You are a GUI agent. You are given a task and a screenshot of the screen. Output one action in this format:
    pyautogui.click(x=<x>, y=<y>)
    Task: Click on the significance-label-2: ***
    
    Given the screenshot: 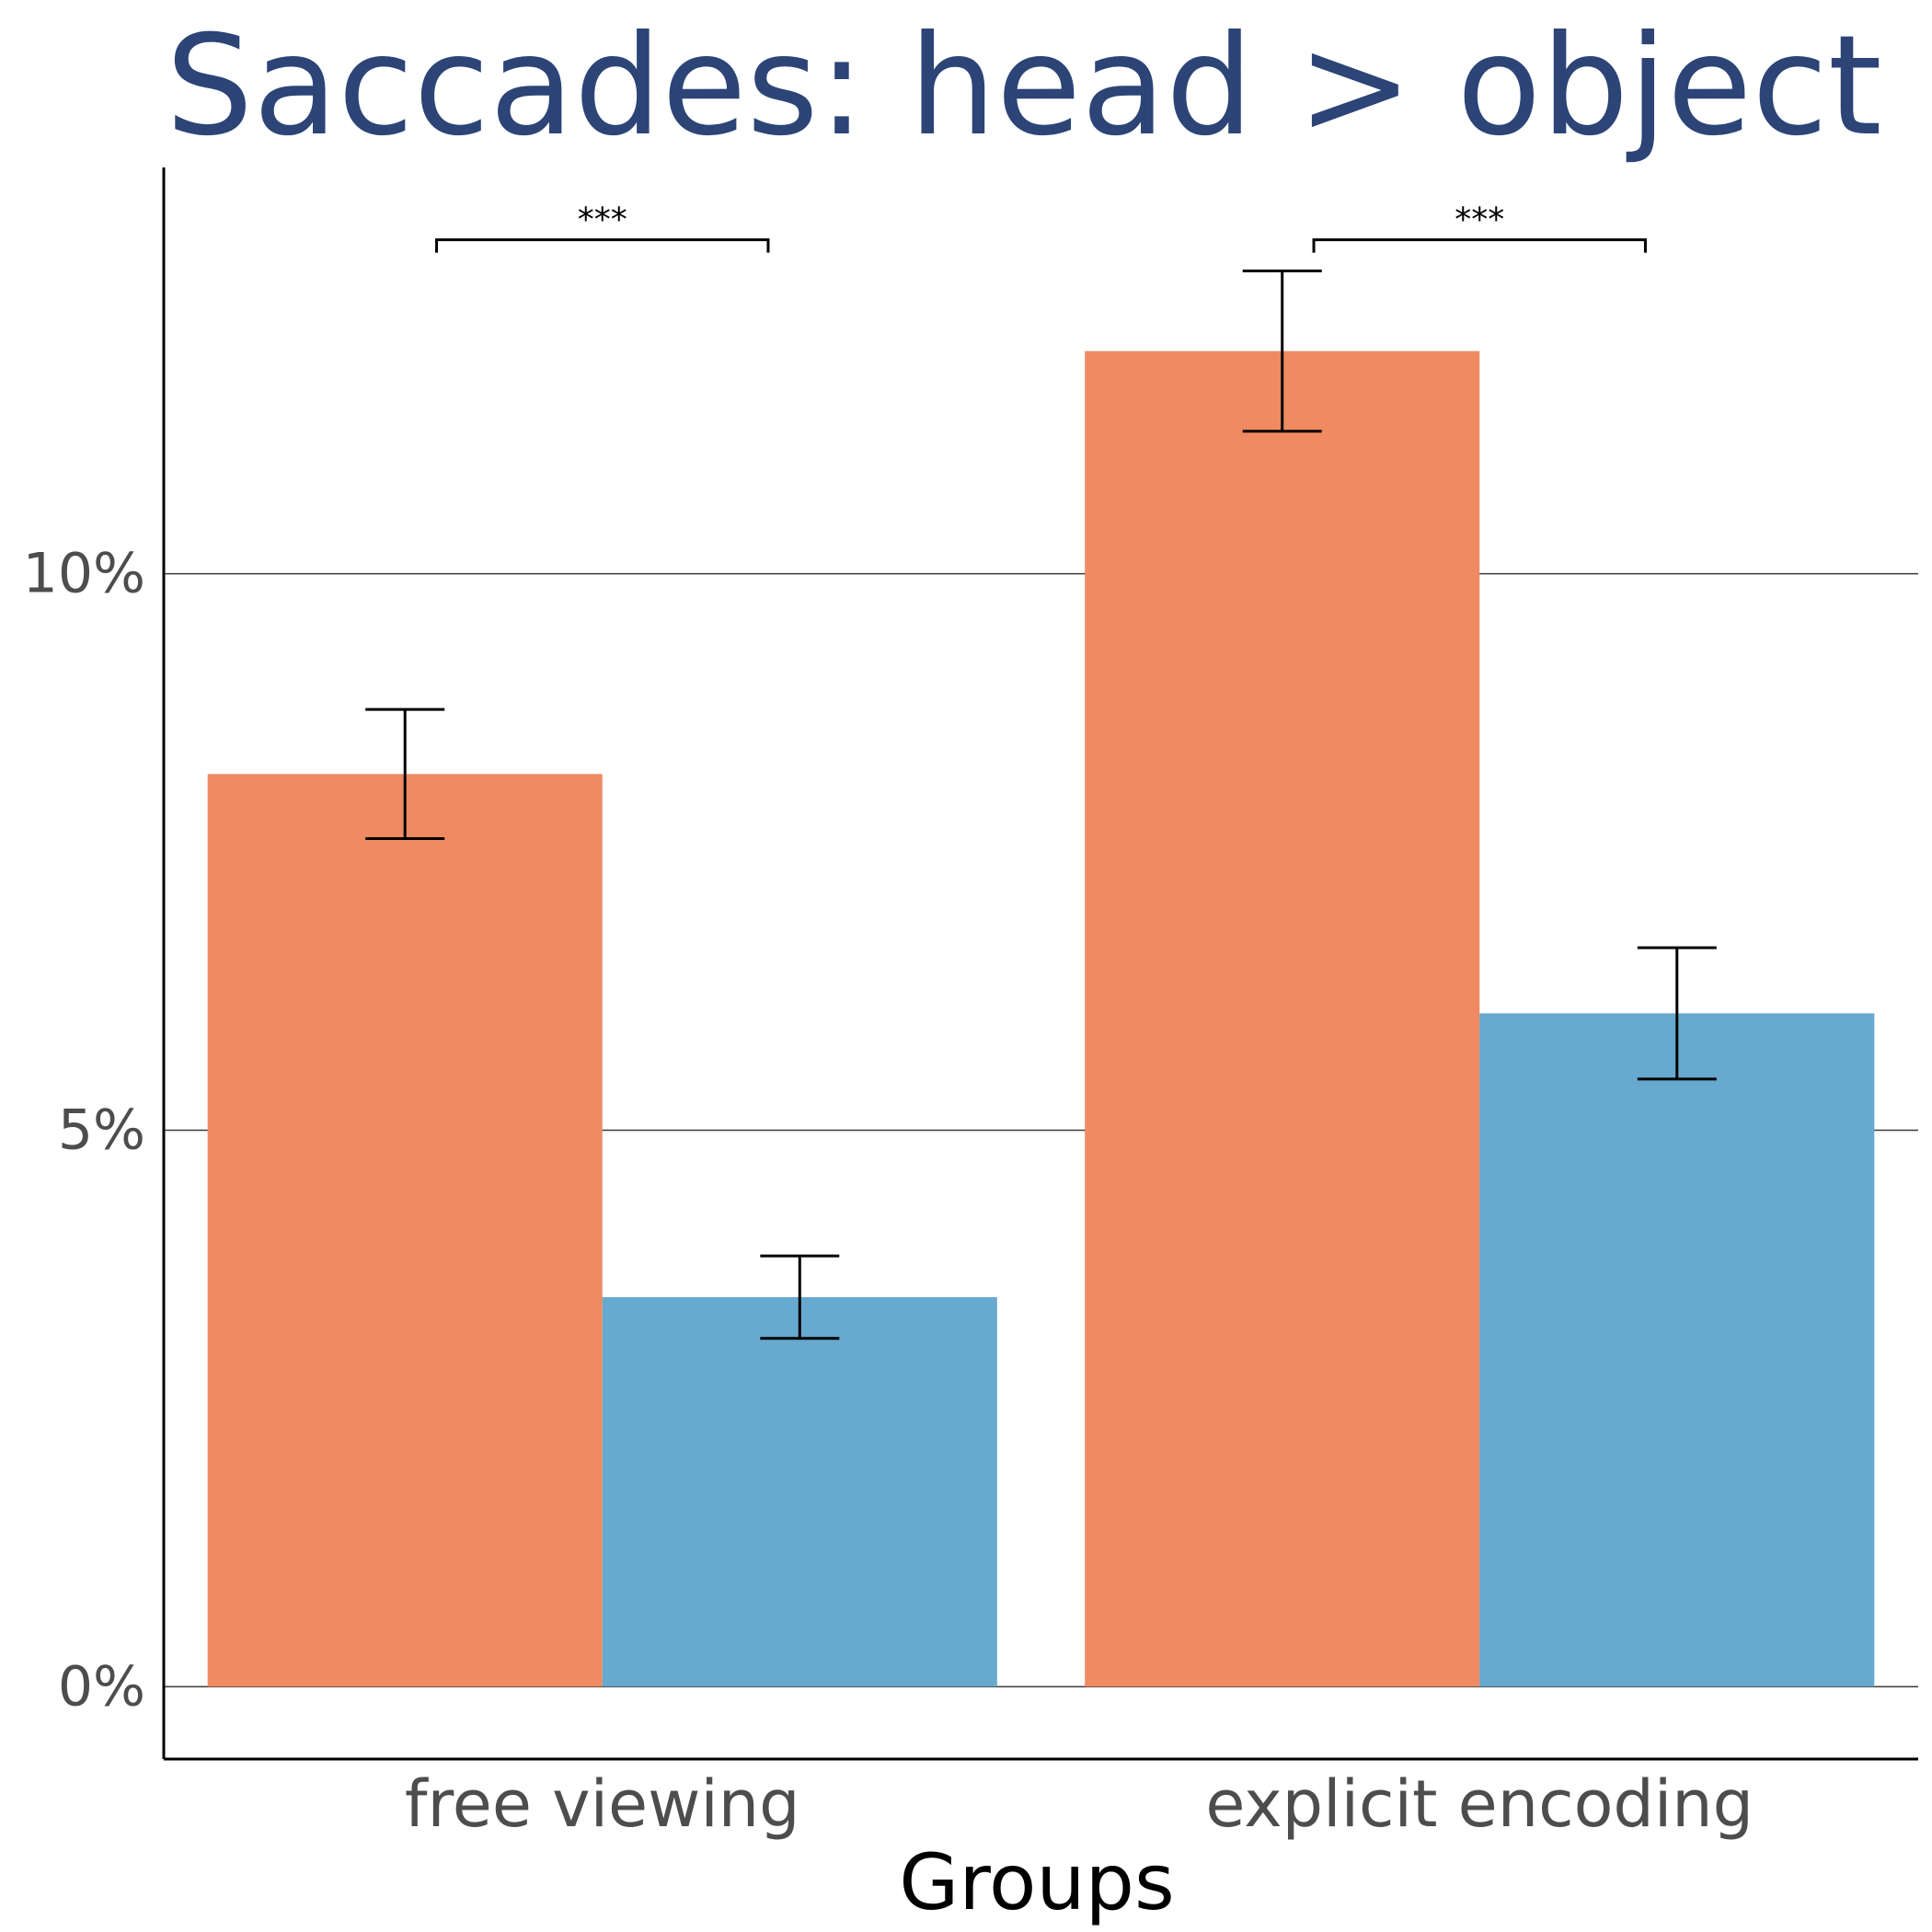 What is the action you would take?
    pyautogui.click(x=1479, y=220)
    